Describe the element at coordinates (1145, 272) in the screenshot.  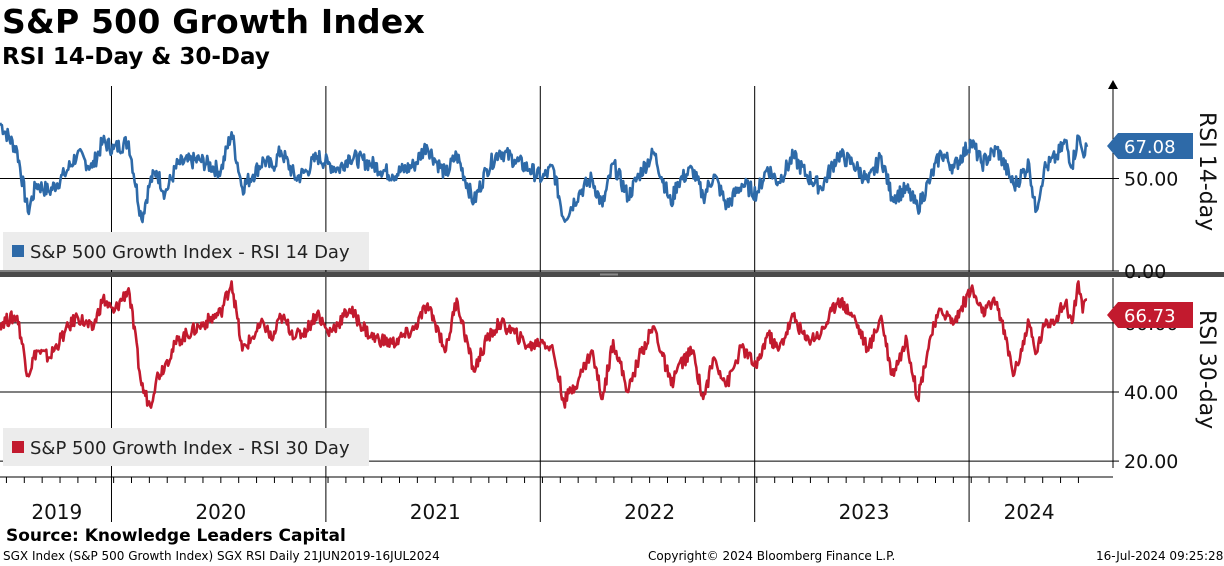
I see `y-tick-label: 0.00` at that location.